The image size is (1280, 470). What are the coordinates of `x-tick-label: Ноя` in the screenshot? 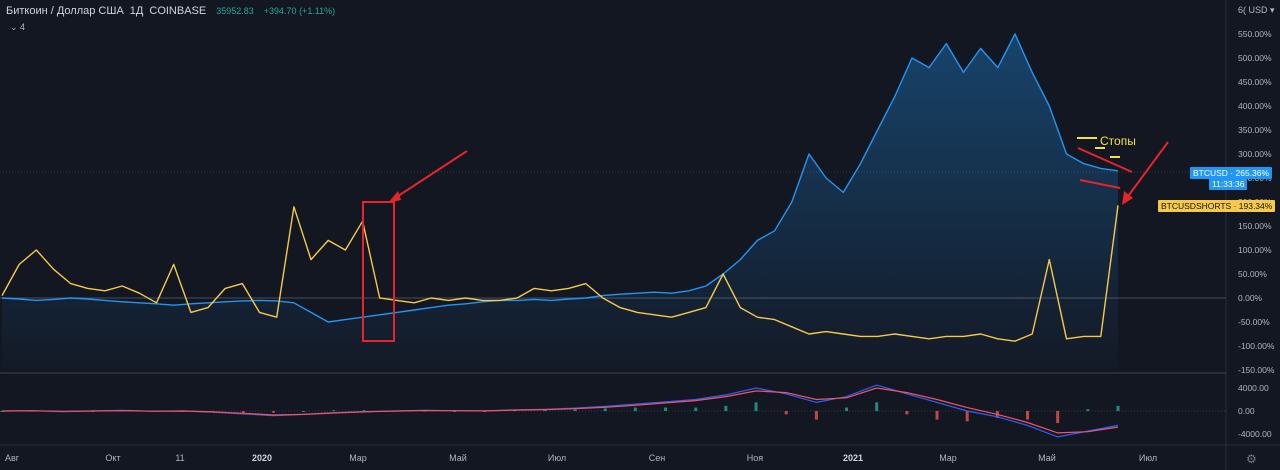 It's located at (755, 458).